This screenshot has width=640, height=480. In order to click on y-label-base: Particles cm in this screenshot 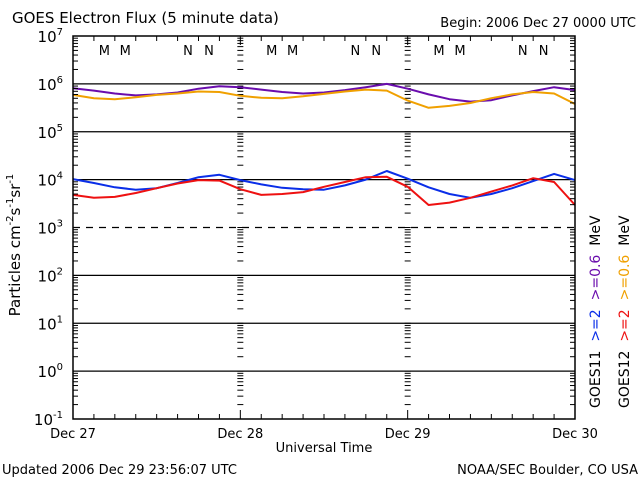, I will do `click(15, 270)`.